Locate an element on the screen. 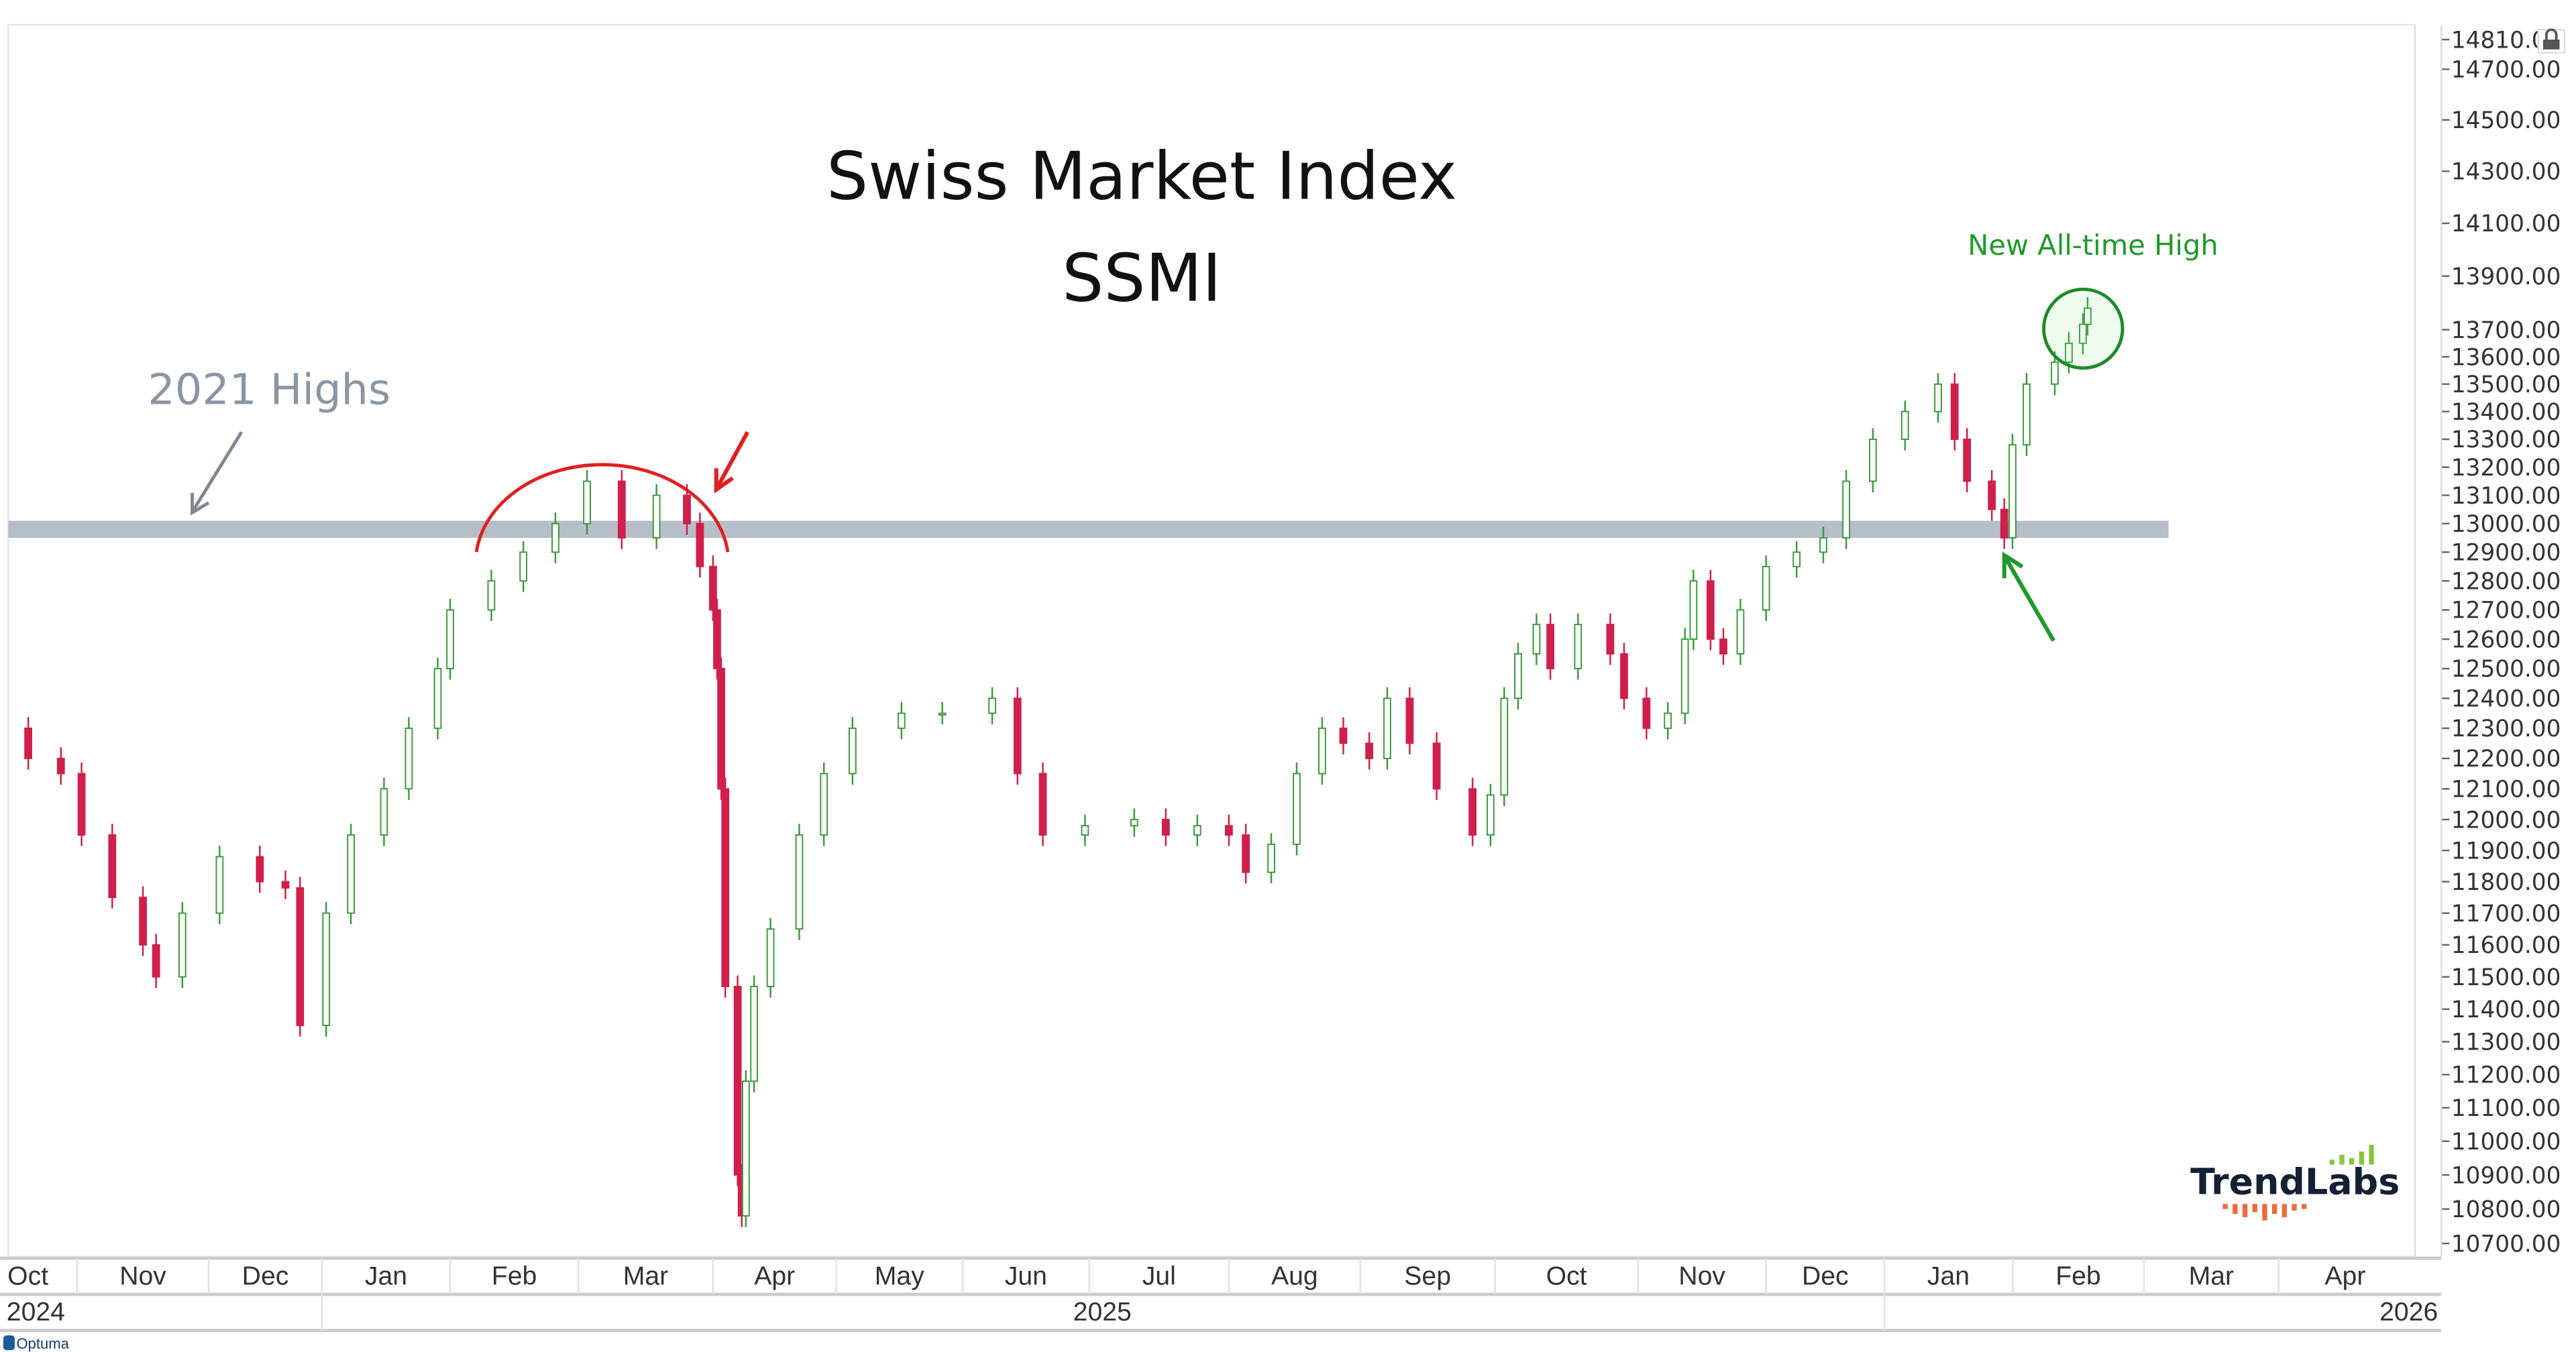 The height and width of the screenshot is (1352, 2576). y-tick-label: 12900.00 is located at coordinates (2506, 553).